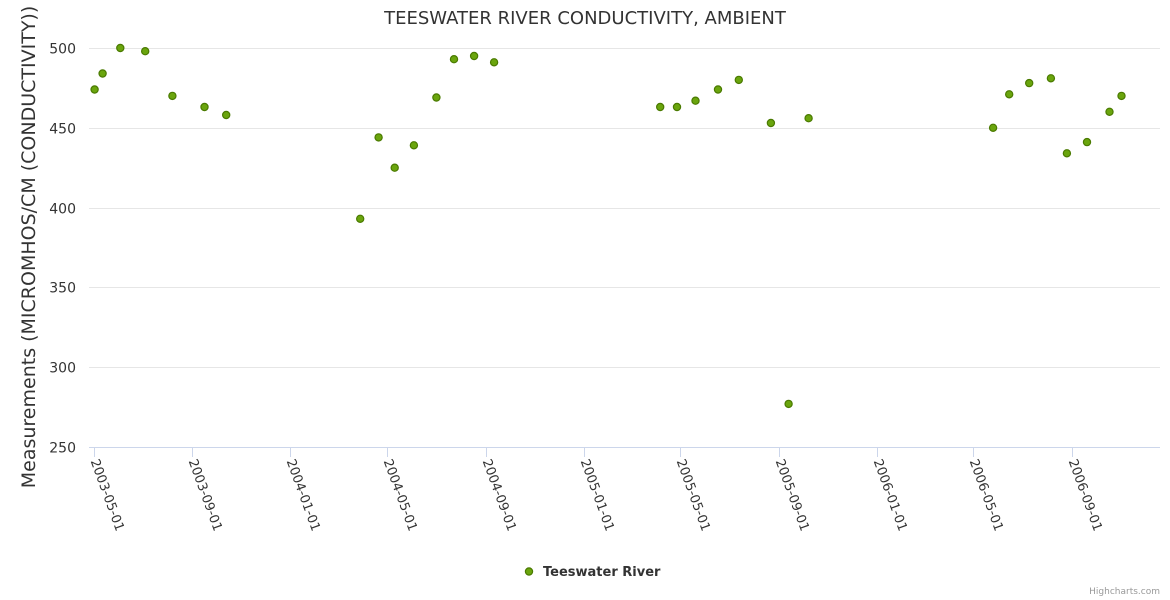 The height and width of the screenshot is (600, 1170). Describe the element at coordinates (62, 289) in the screenshot. I see `y-tick-label: 350` at that location.